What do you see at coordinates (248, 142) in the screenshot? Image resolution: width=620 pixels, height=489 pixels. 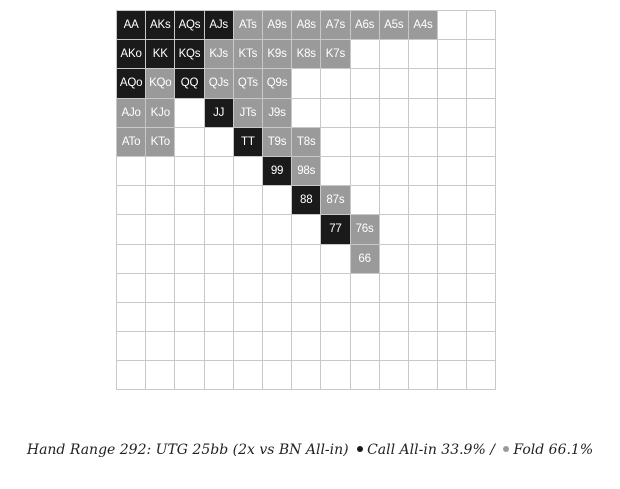 I see `hand-cell: TT` at bounding box center [248, 142].